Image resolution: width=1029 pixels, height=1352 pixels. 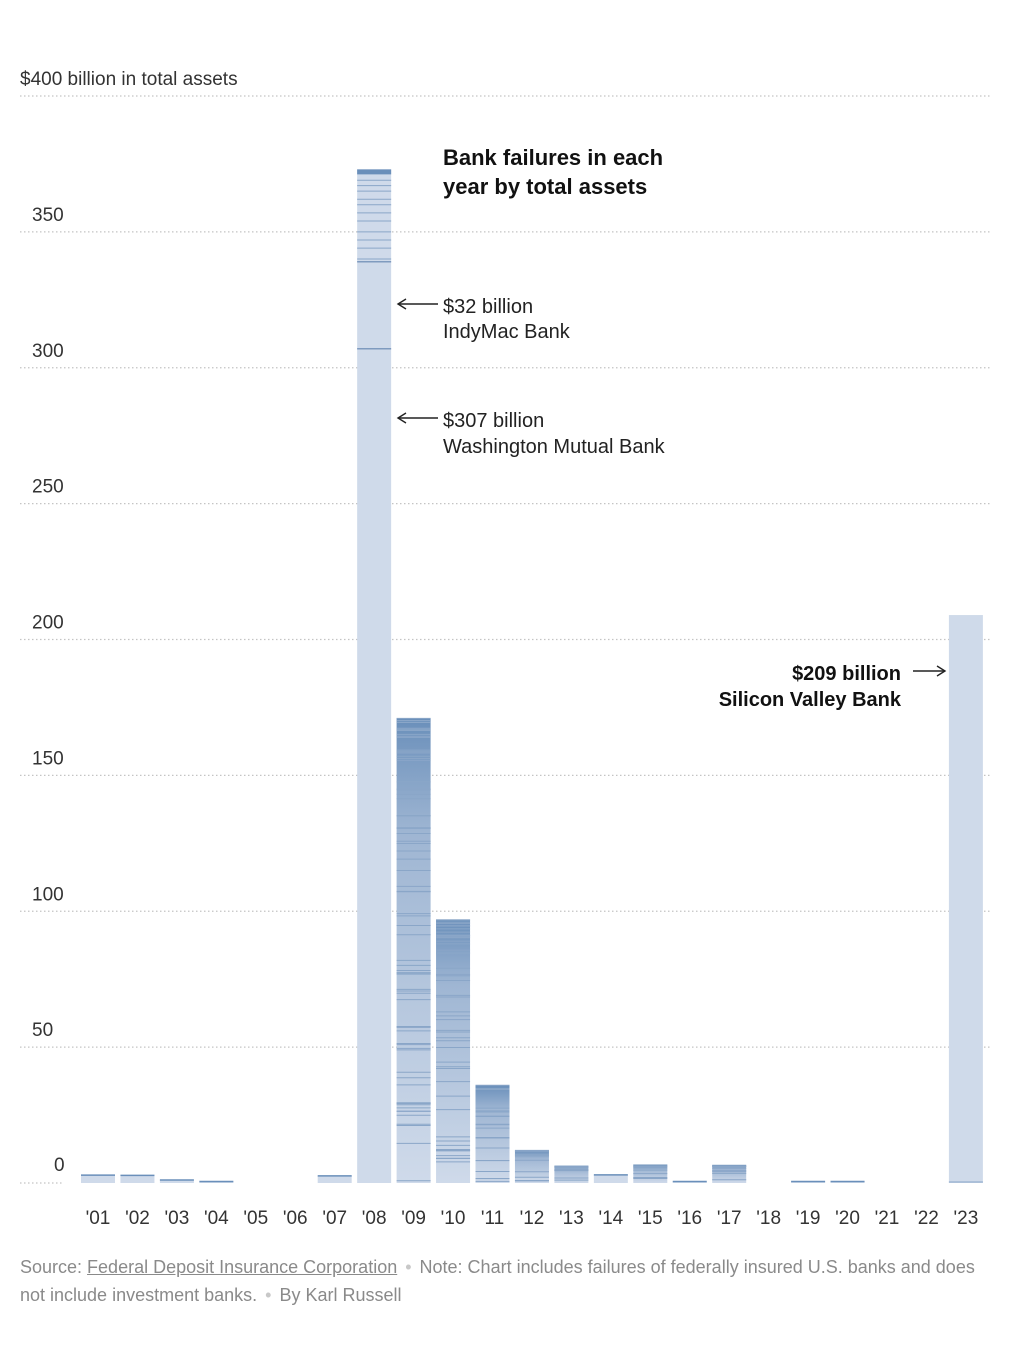 I want to click on chart-title-line-2: year by total assets, so click(x=545, y=186).